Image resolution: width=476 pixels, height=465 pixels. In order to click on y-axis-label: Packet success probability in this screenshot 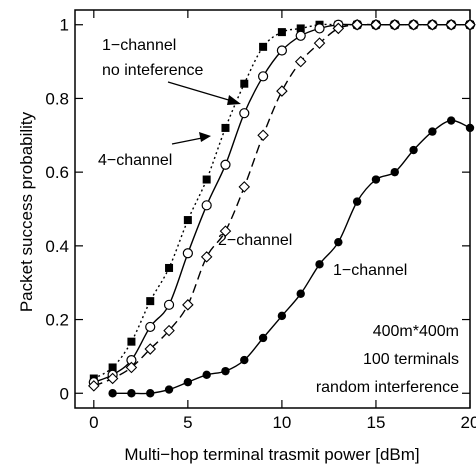, I will do `click(26, 211)`.